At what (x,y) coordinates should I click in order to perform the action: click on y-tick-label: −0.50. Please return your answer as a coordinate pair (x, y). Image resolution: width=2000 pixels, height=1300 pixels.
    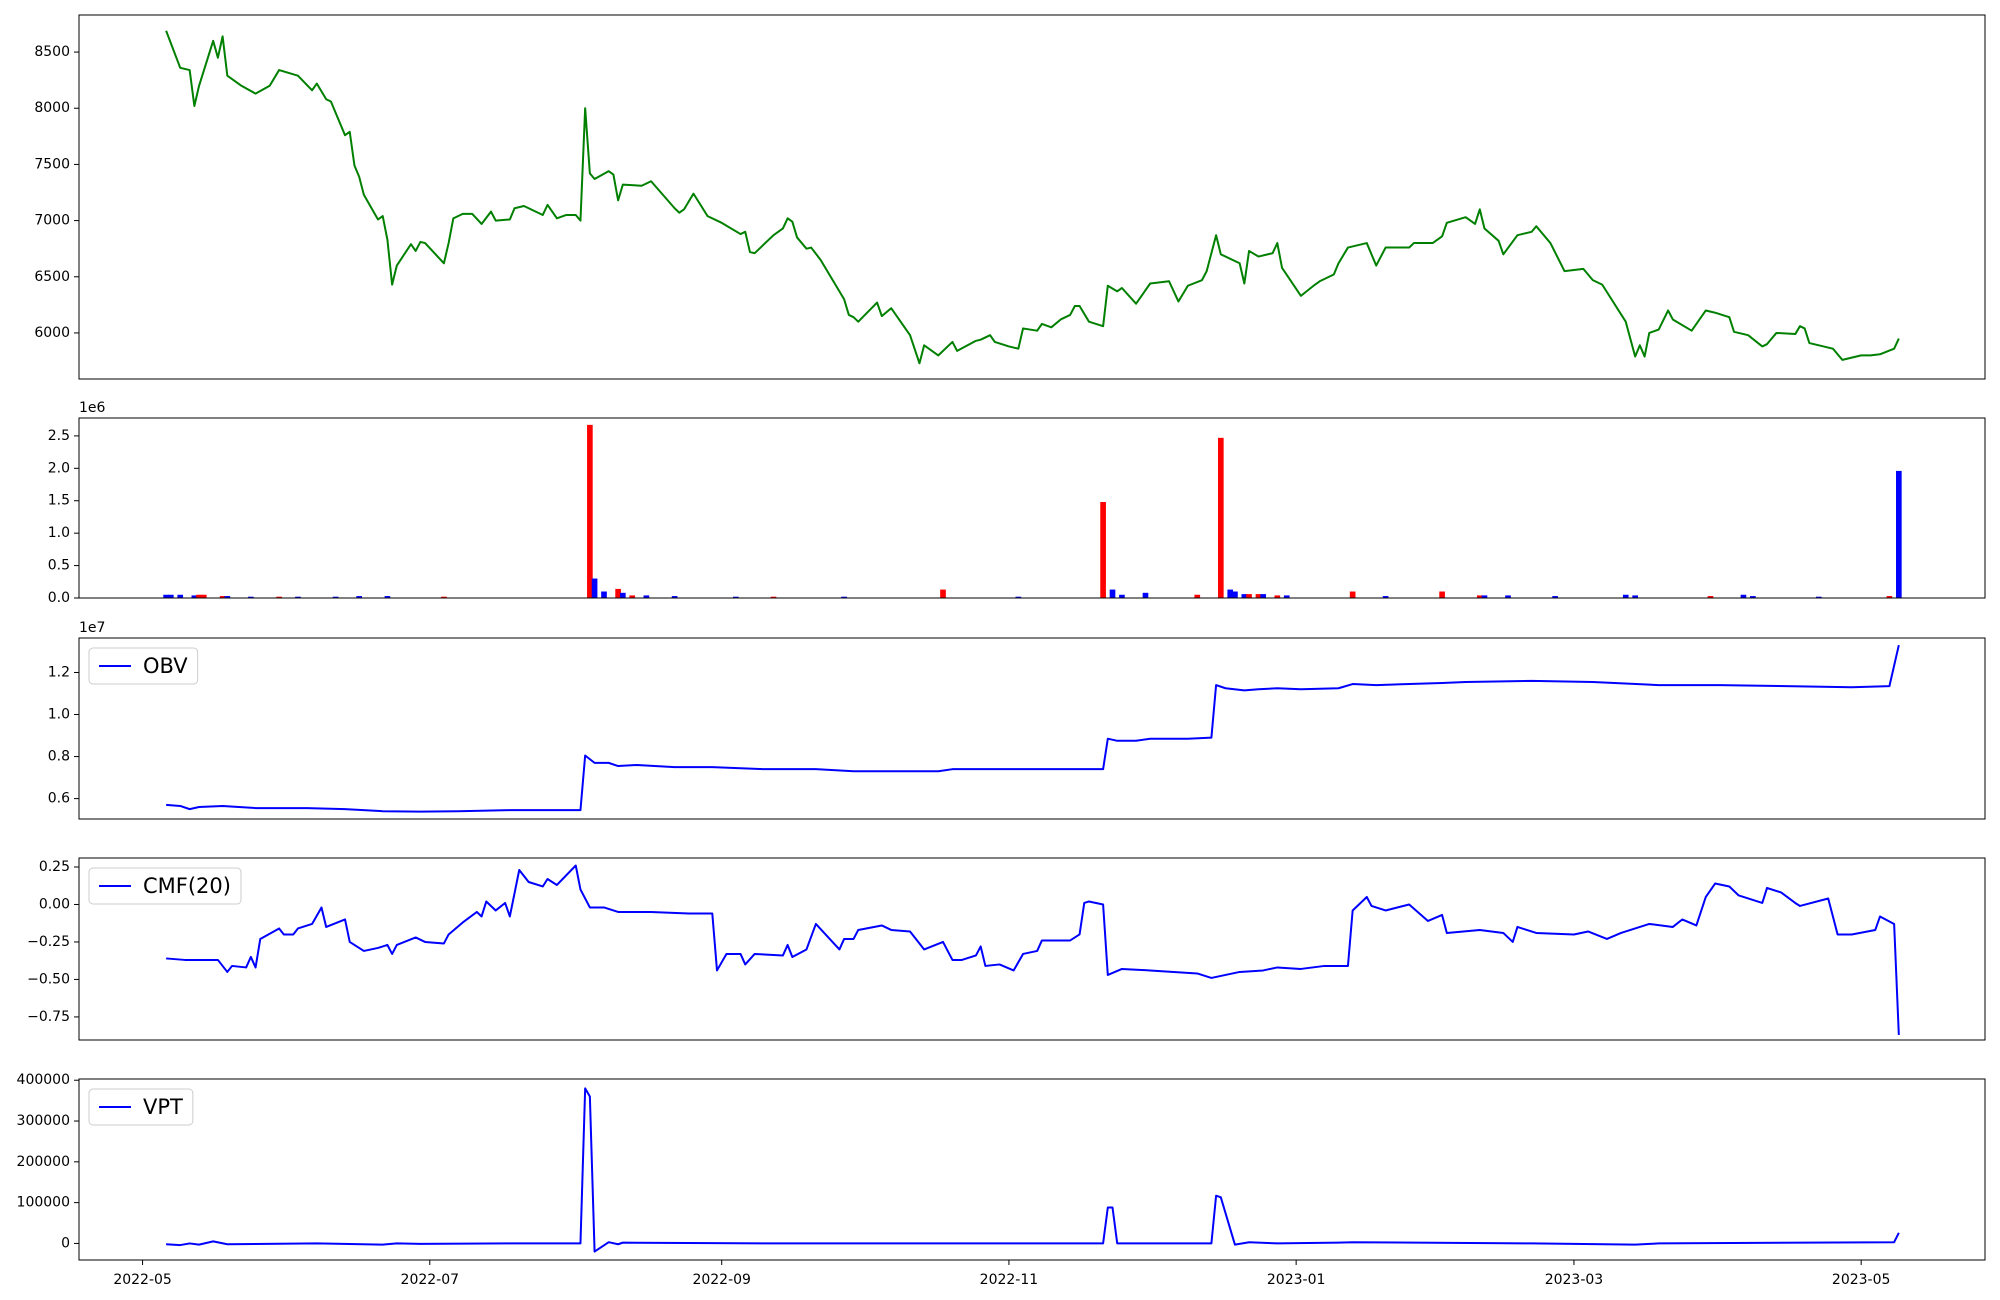
    Looking at the image, I should click on (48, 979).